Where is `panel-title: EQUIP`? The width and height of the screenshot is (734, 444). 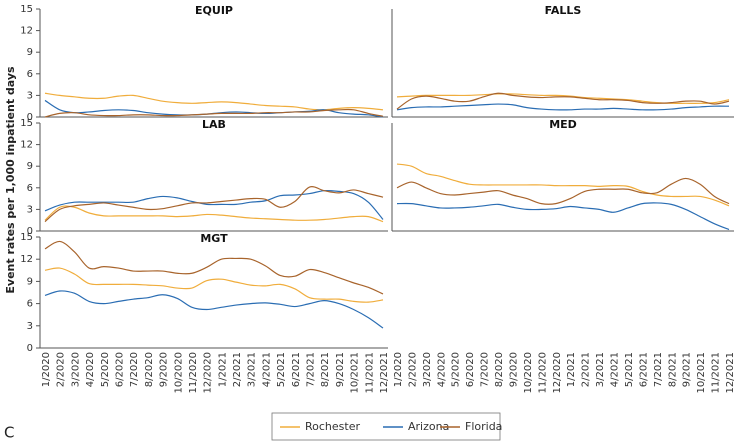 panel-title: EQUIP is located at coordinates (214, 10).